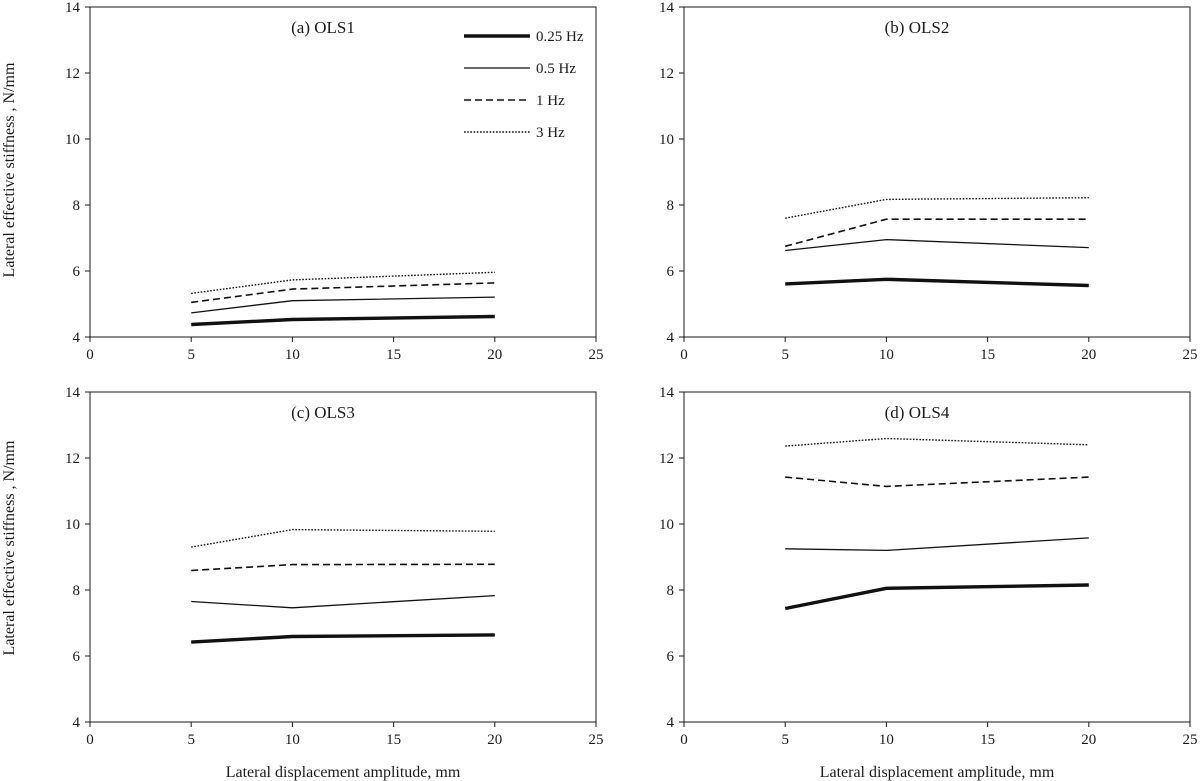 The height and width of the screenshot is (781, 1200). Describe the element at coordinates (550, 101) in the screenshot. I see `legend-label-1-hz: 1 Hz` at that location.